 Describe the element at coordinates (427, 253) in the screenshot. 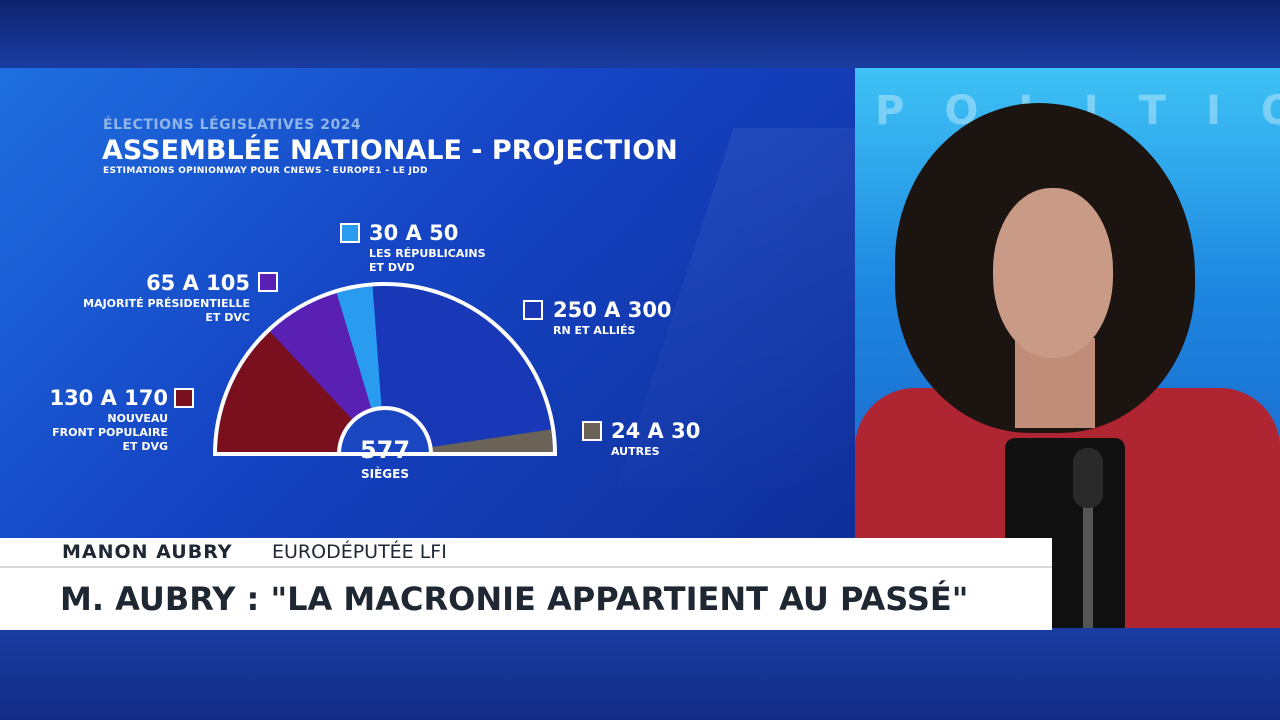

I see `legend-party-line: LES RÉPUBLICAINS` at that location.